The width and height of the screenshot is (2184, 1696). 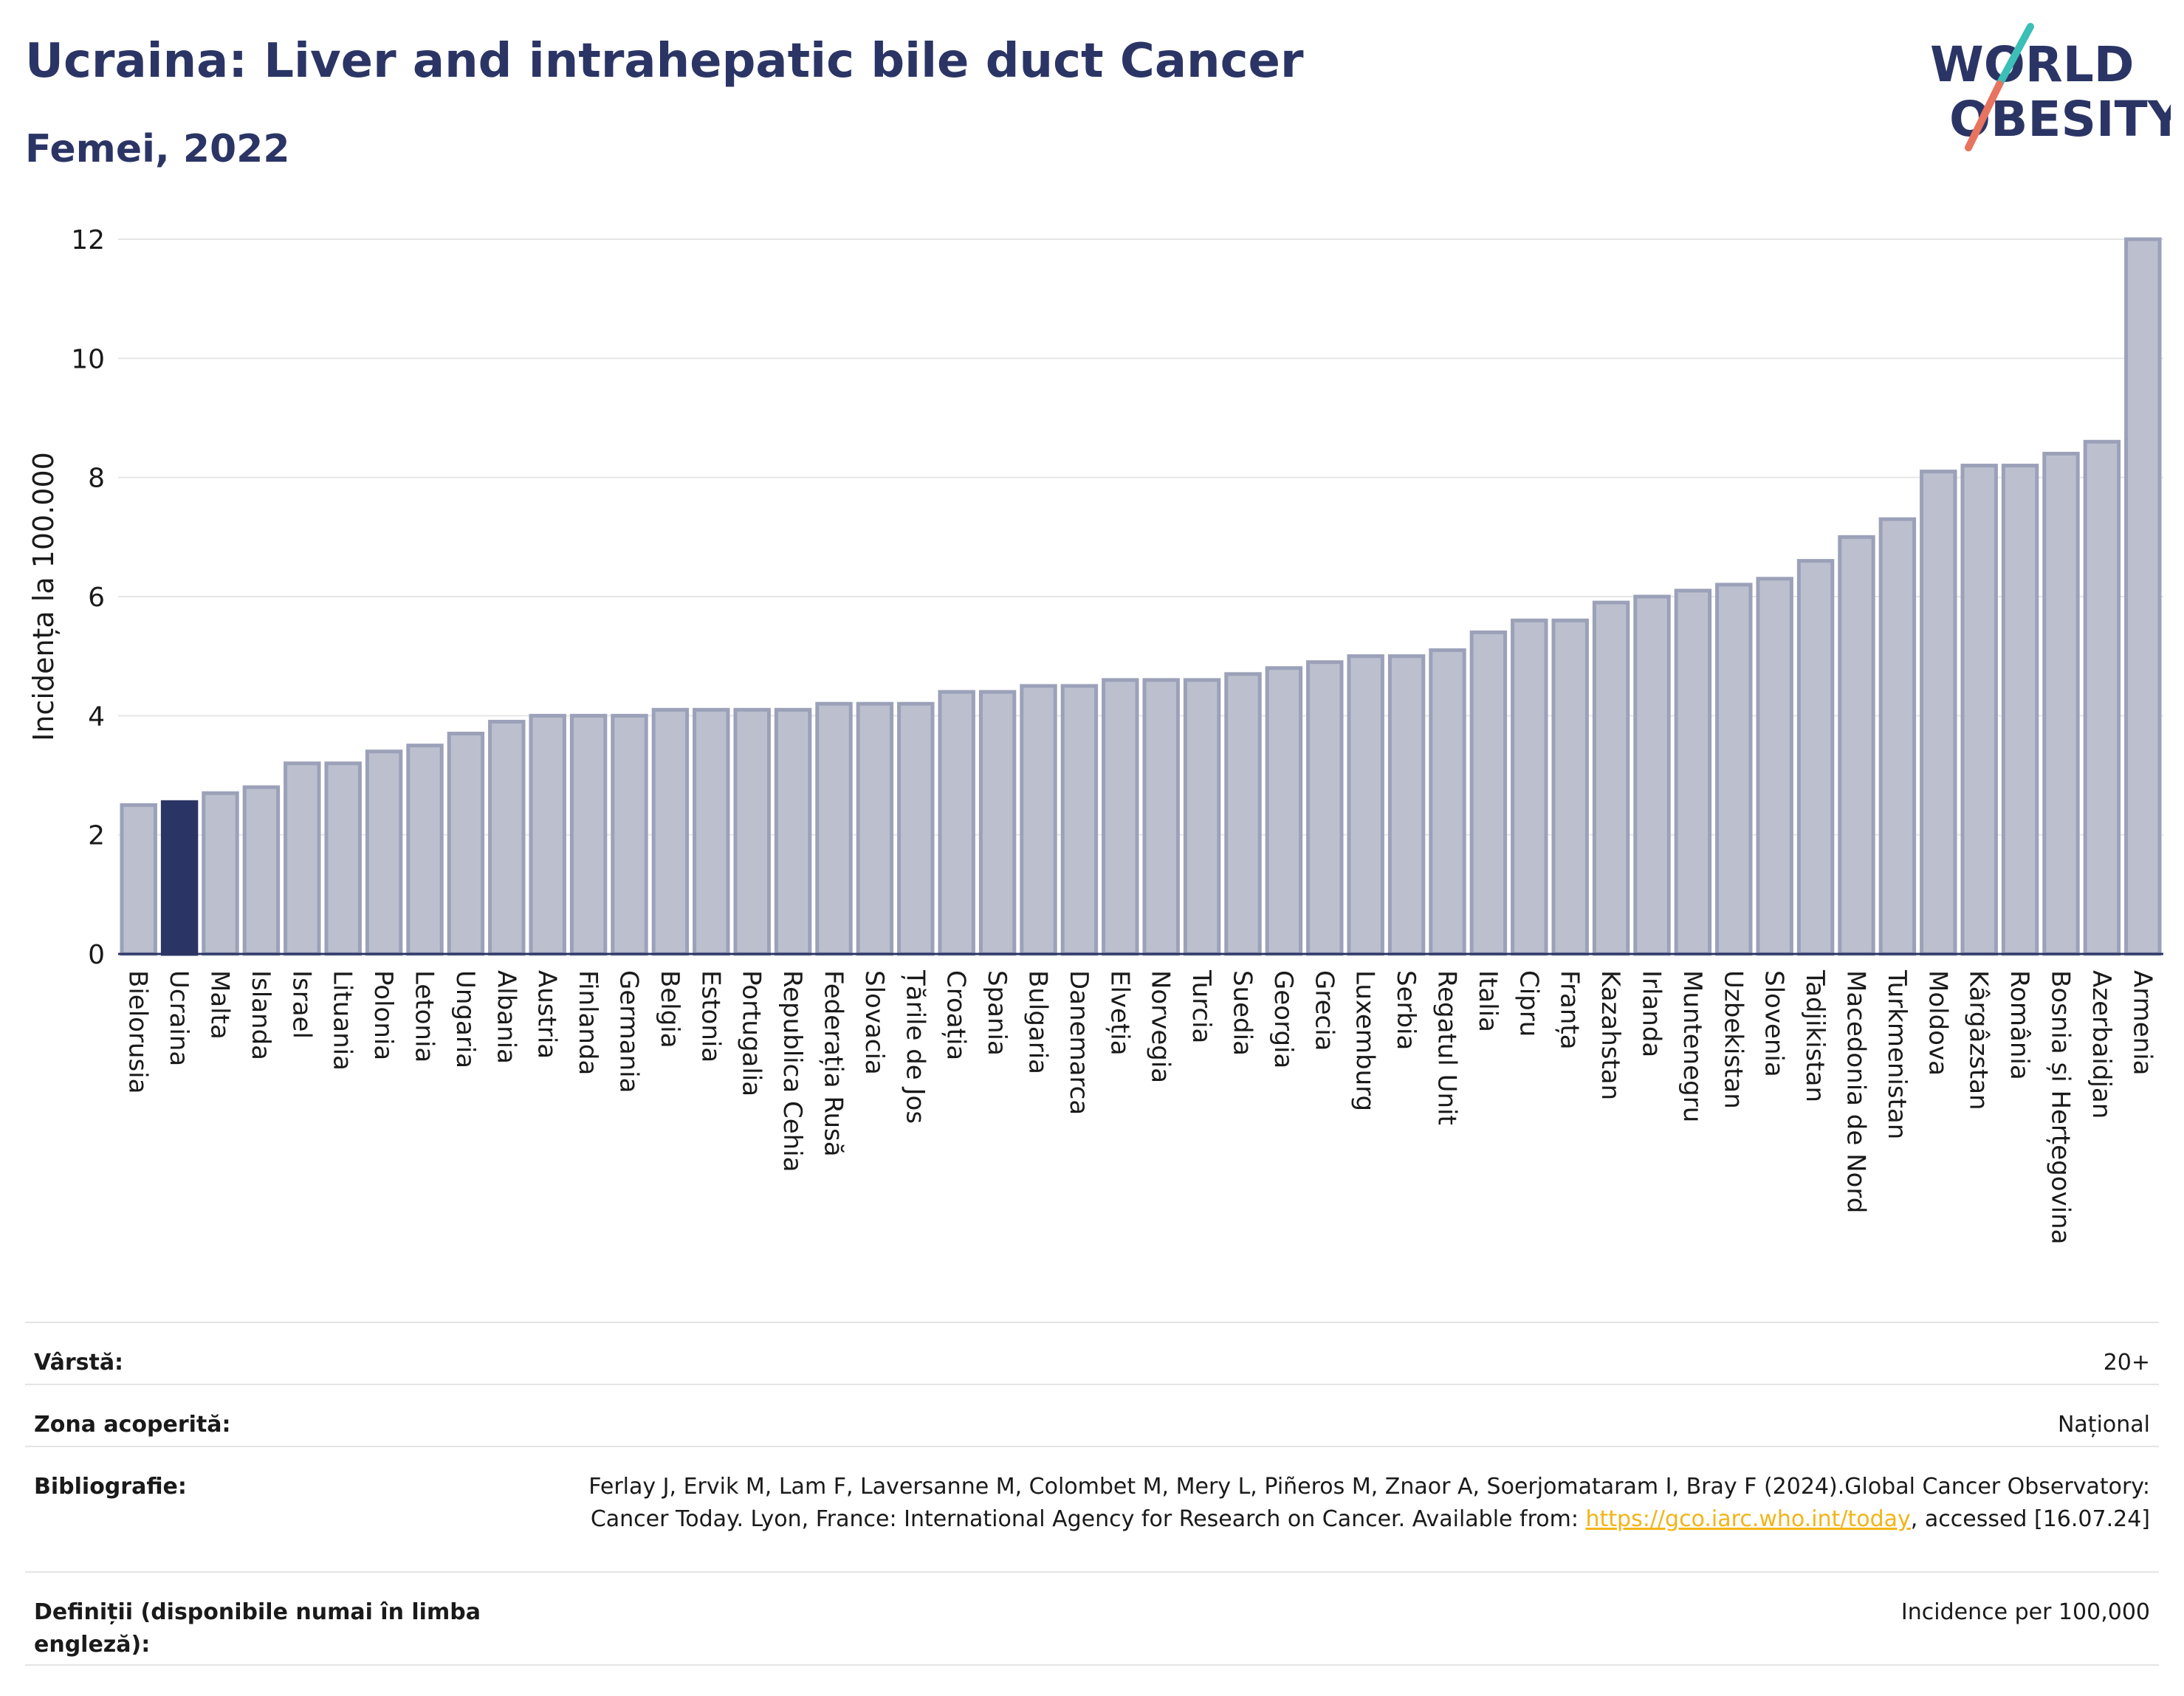 I want to click on bar-polonia, so click(x=384, y=852).